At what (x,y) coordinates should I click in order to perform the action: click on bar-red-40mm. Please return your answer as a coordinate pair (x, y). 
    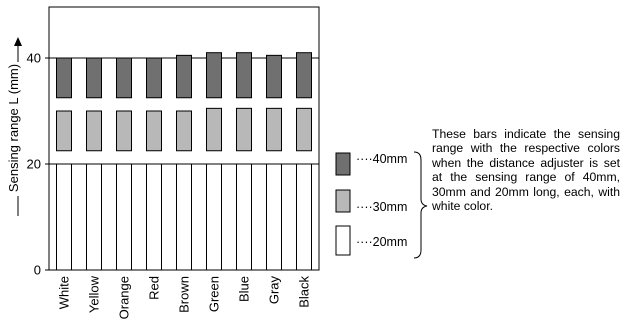
    Looking at the image, I should click on (154, 78).